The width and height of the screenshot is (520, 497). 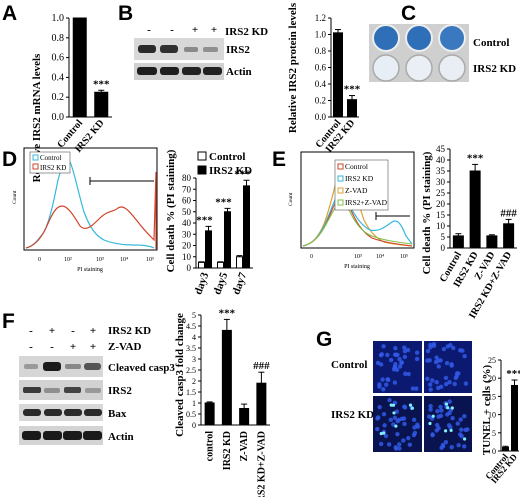 What do you see at coordinates (187, 212) in the screenshot?
I see `y-tick-label: 50` at bounding box center [187, 212].